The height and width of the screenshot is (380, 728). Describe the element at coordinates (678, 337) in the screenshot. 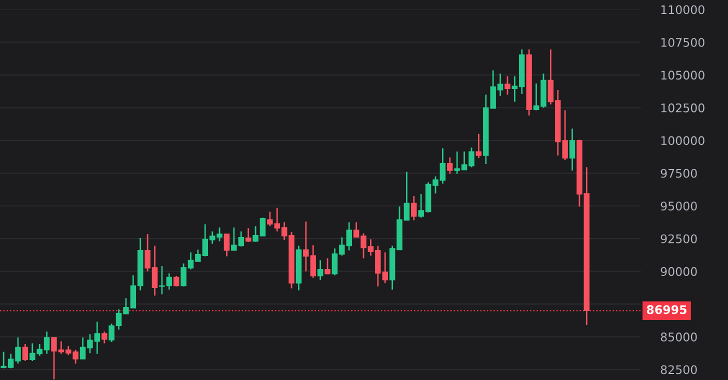

I see `y-tick-label: 85000` at that location.